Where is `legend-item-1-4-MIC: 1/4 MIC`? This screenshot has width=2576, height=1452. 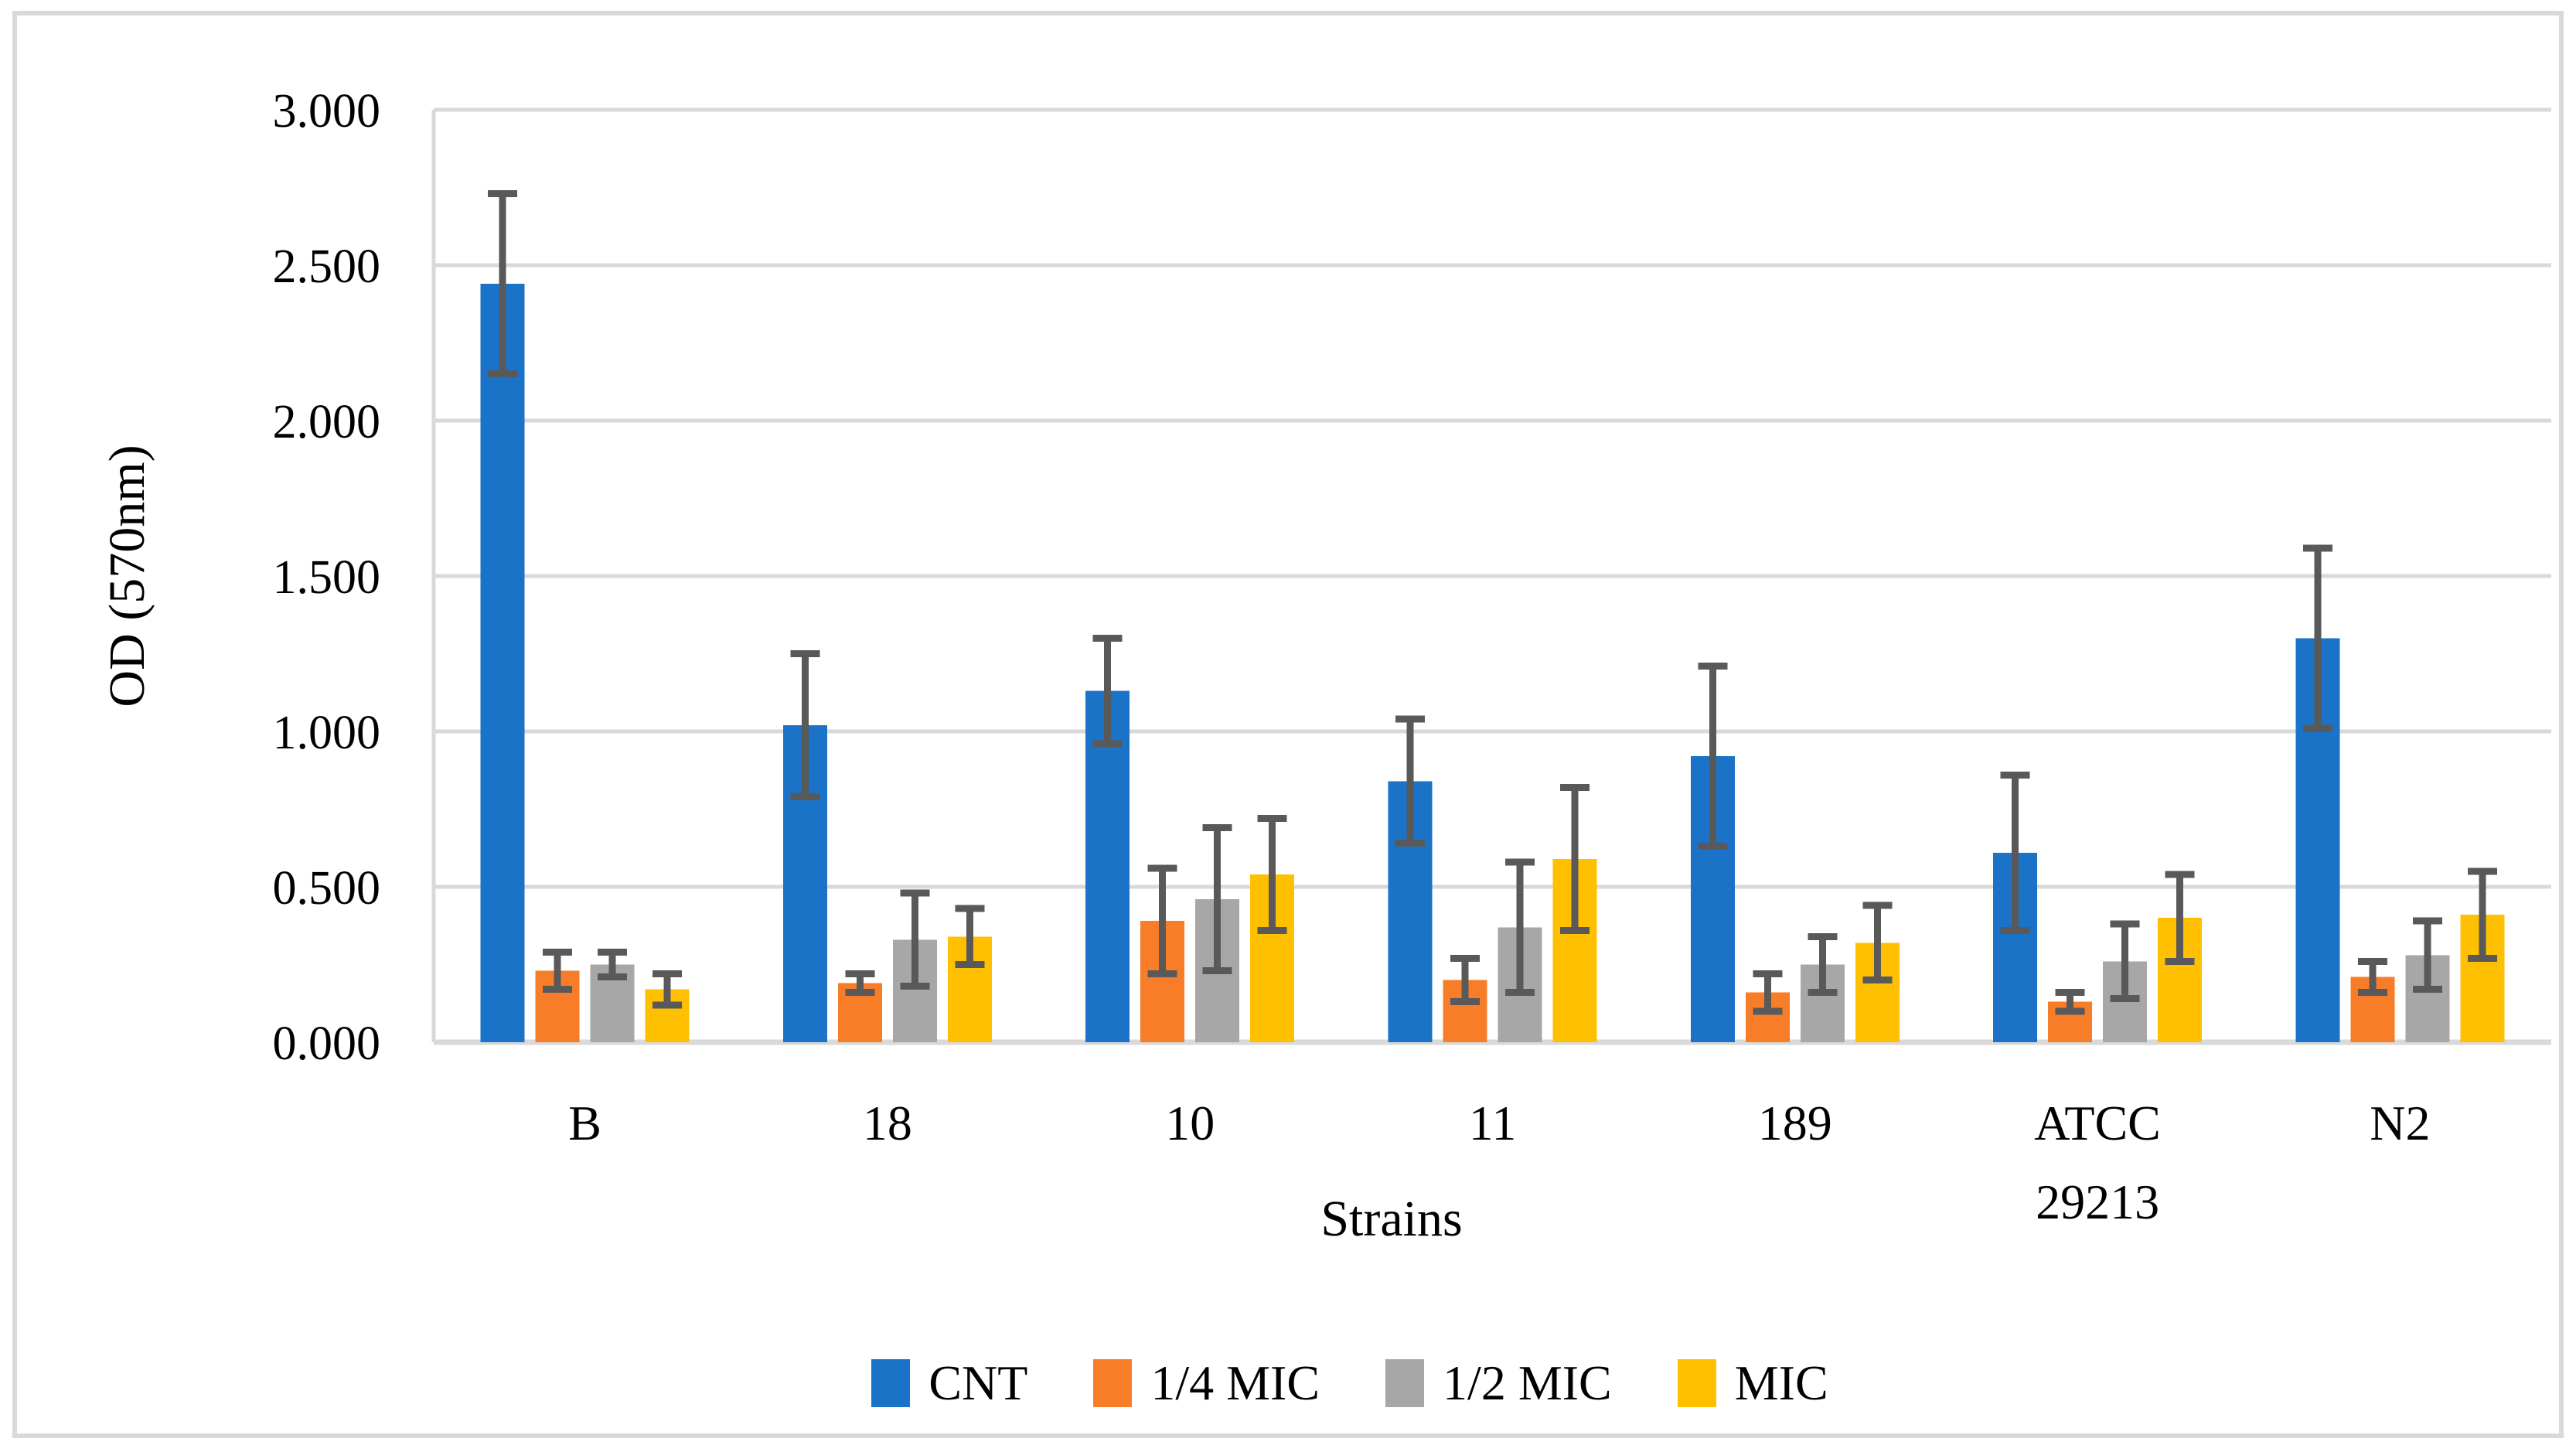 legend-item-1-4-MIC: 1/4 MIC is located at coordinates (1206, 1383).